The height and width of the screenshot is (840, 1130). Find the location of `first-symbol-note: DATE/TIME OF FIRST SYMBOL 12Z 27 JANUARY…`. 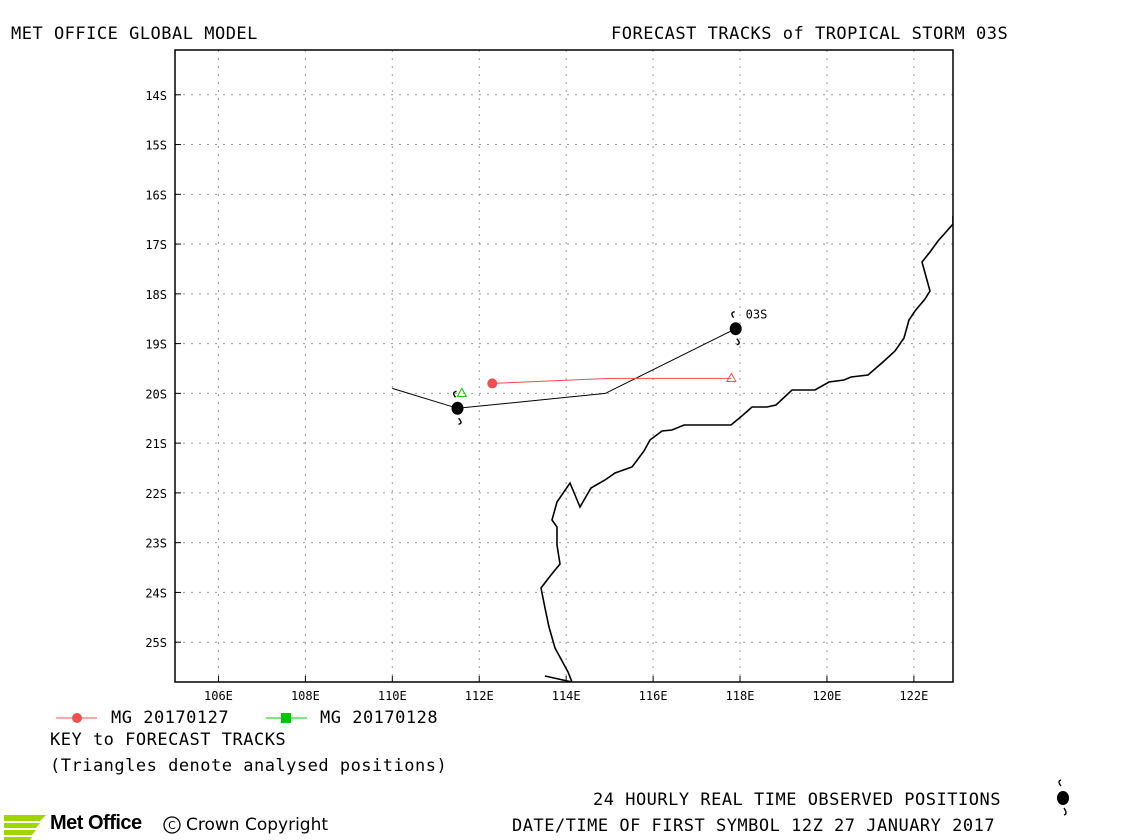

first-symbol-note: DATE/TIME OF FIRST SYMBOL 12Z 27 JANUARY… is located at coordinates (754, 826).